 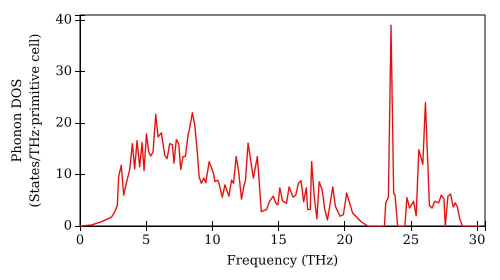 I want to click on x-tick-label: 30, so click(x=477, y=240).